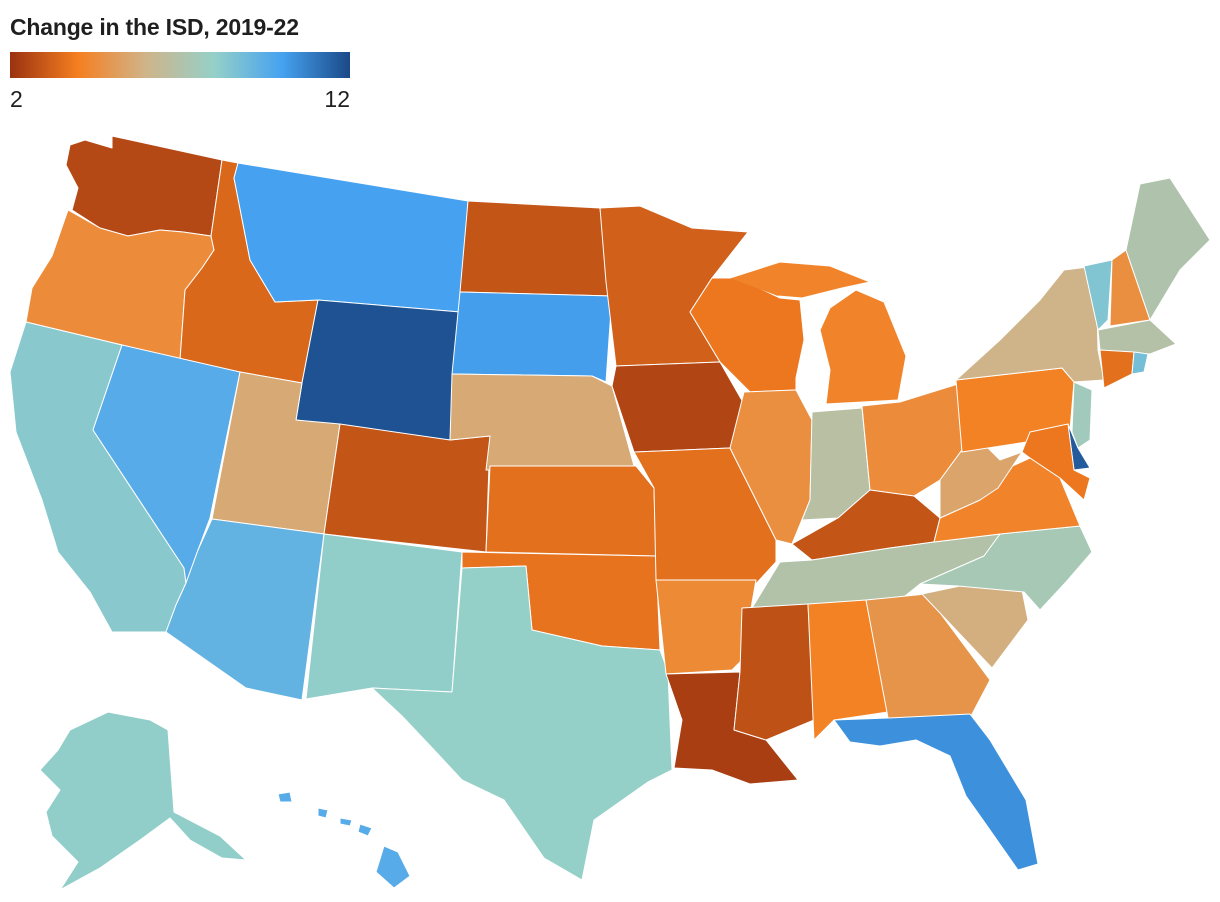 Image resolution: width=1220 pixels, height=902 pixels. Describe the element at coordinates (1006, 568) in the screenshot. I see `state-nc` at that location.